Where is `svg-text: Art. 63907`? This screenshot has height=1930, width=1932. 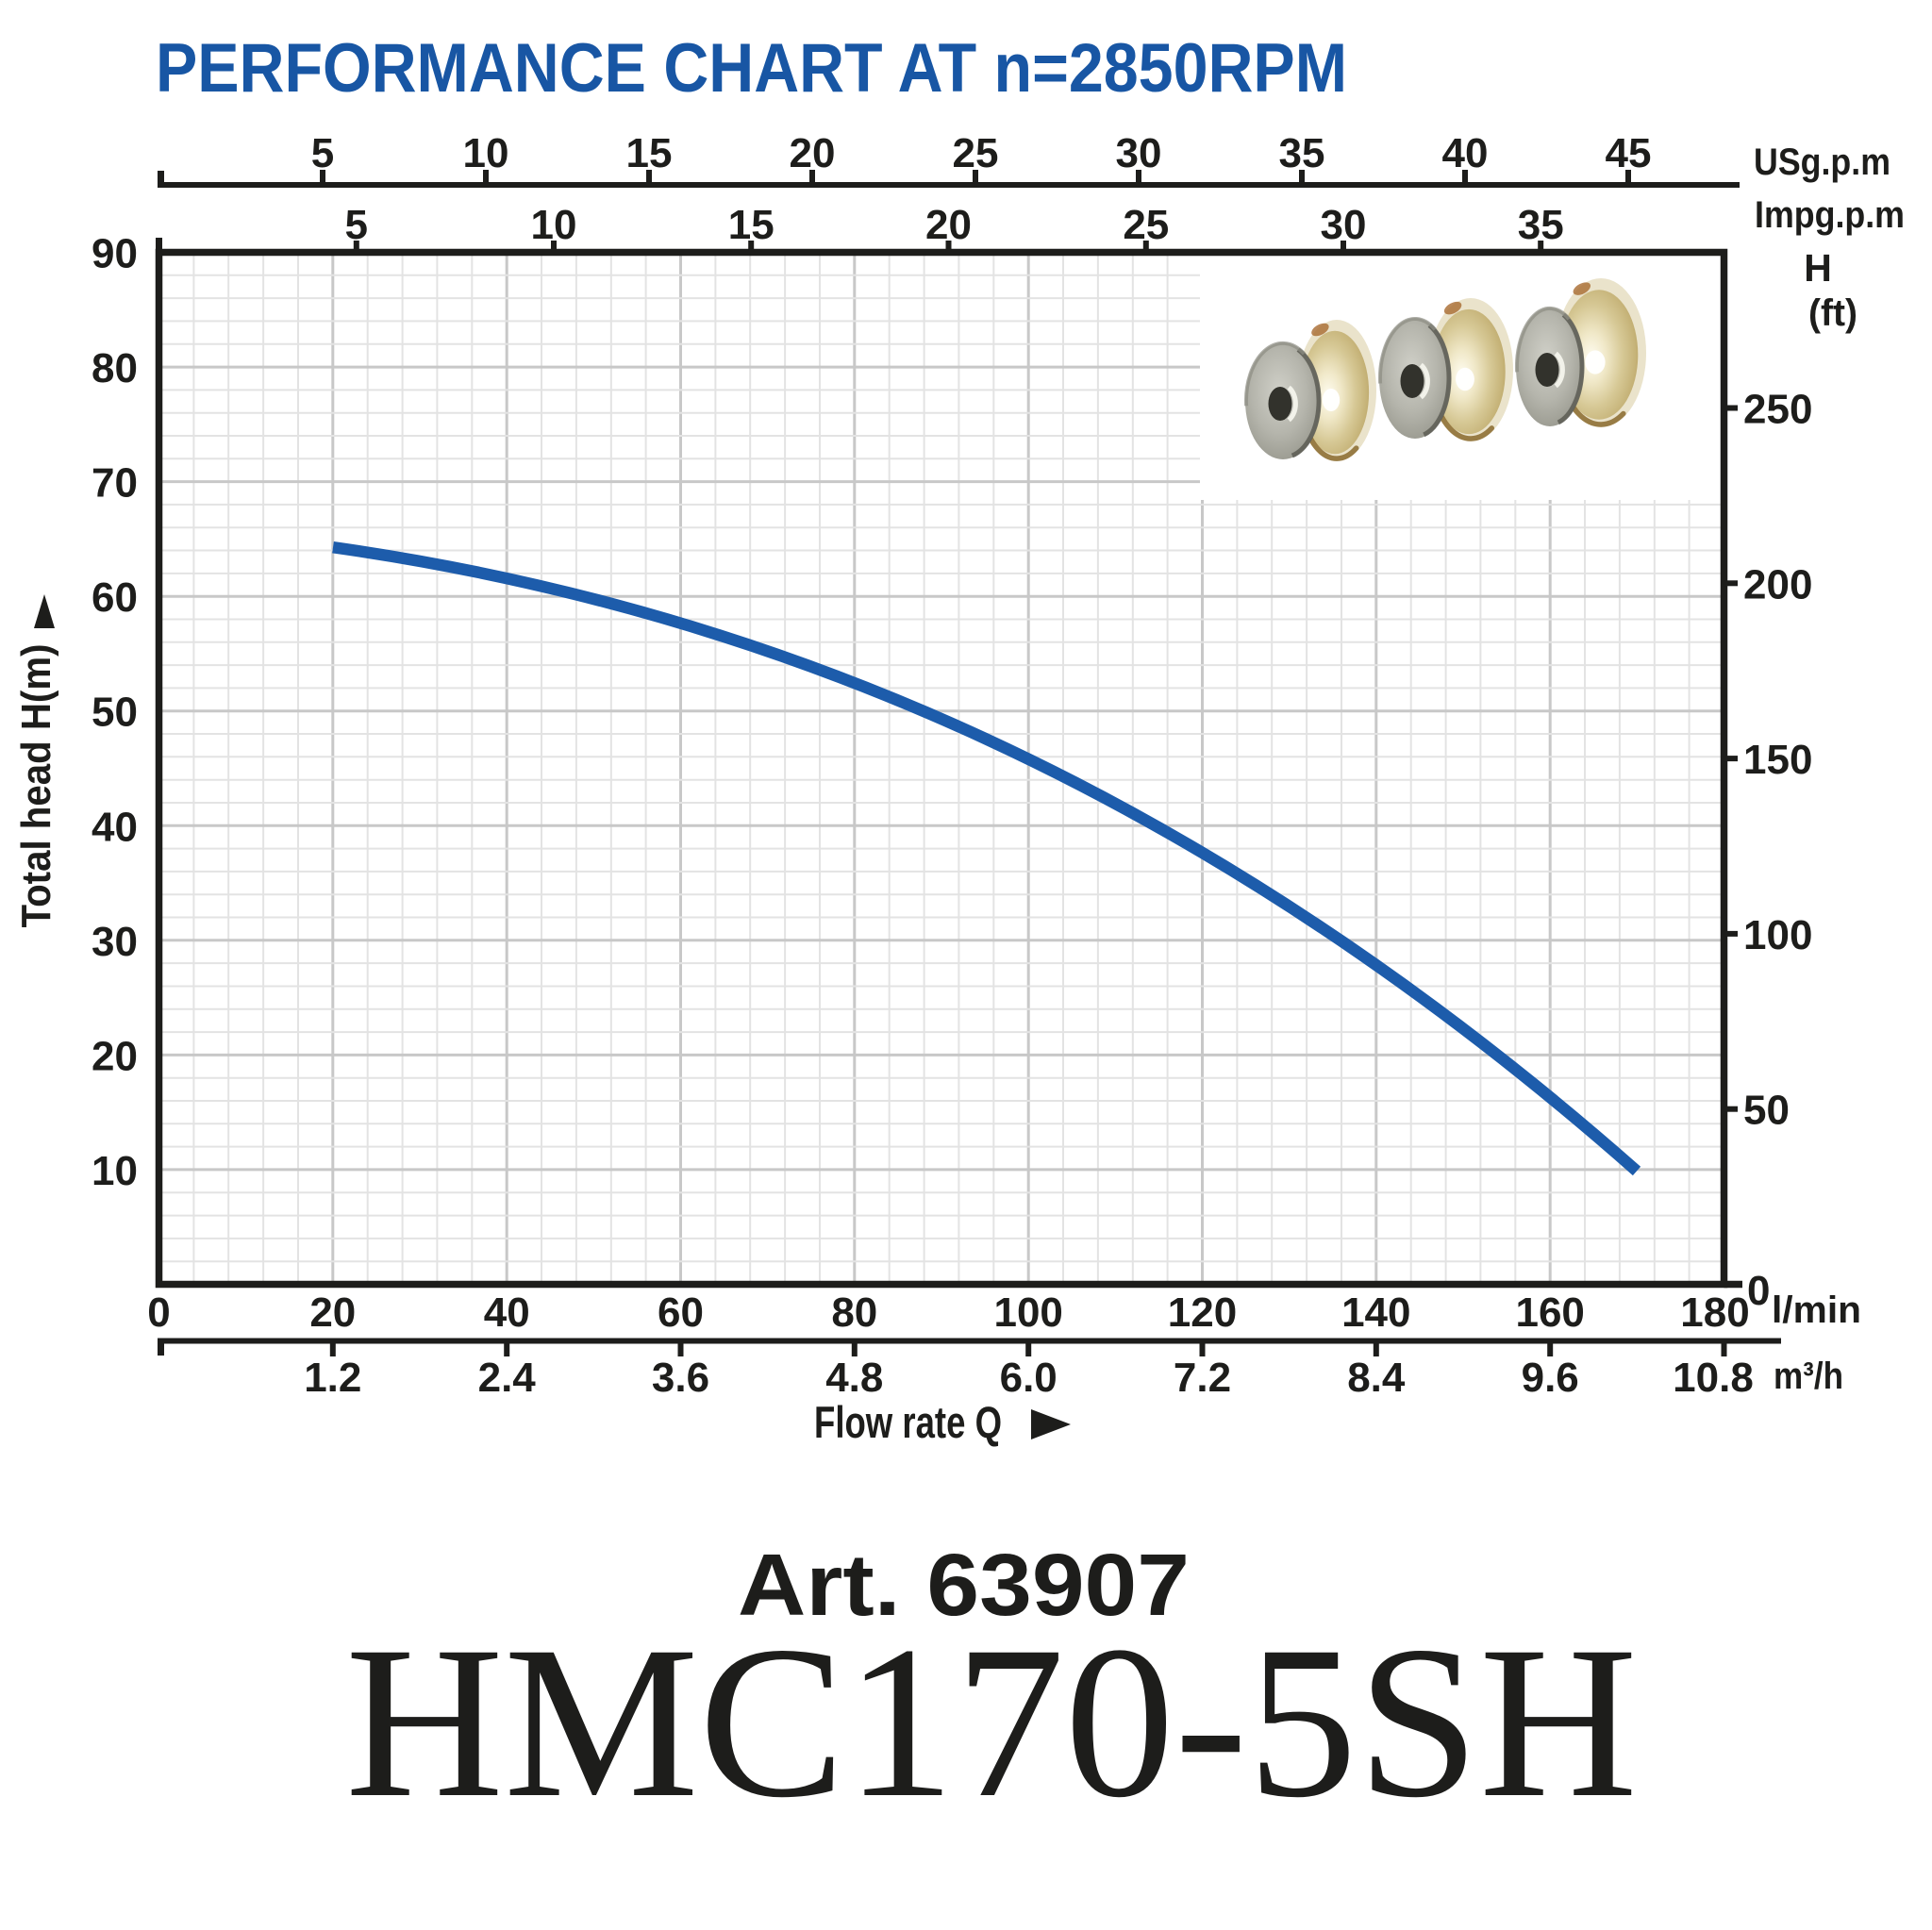
svg-text: Art. 63907 is located at coordinates (964, 1585).